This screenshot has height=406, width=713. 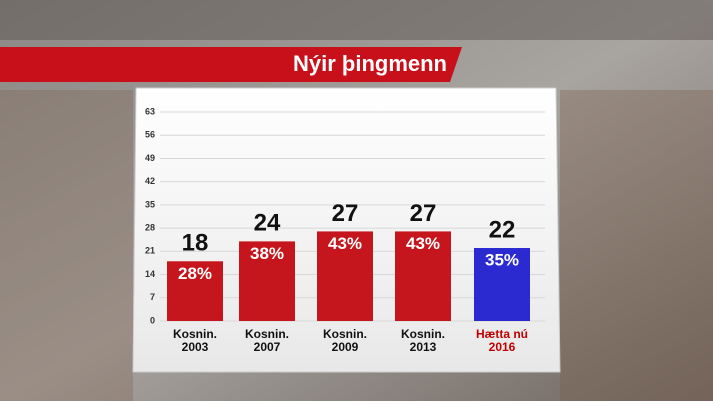 What do you see at coordinates (150, 111) in the screenshot?
I see `y-tick-label: 63` at bounding box center [150, 111].